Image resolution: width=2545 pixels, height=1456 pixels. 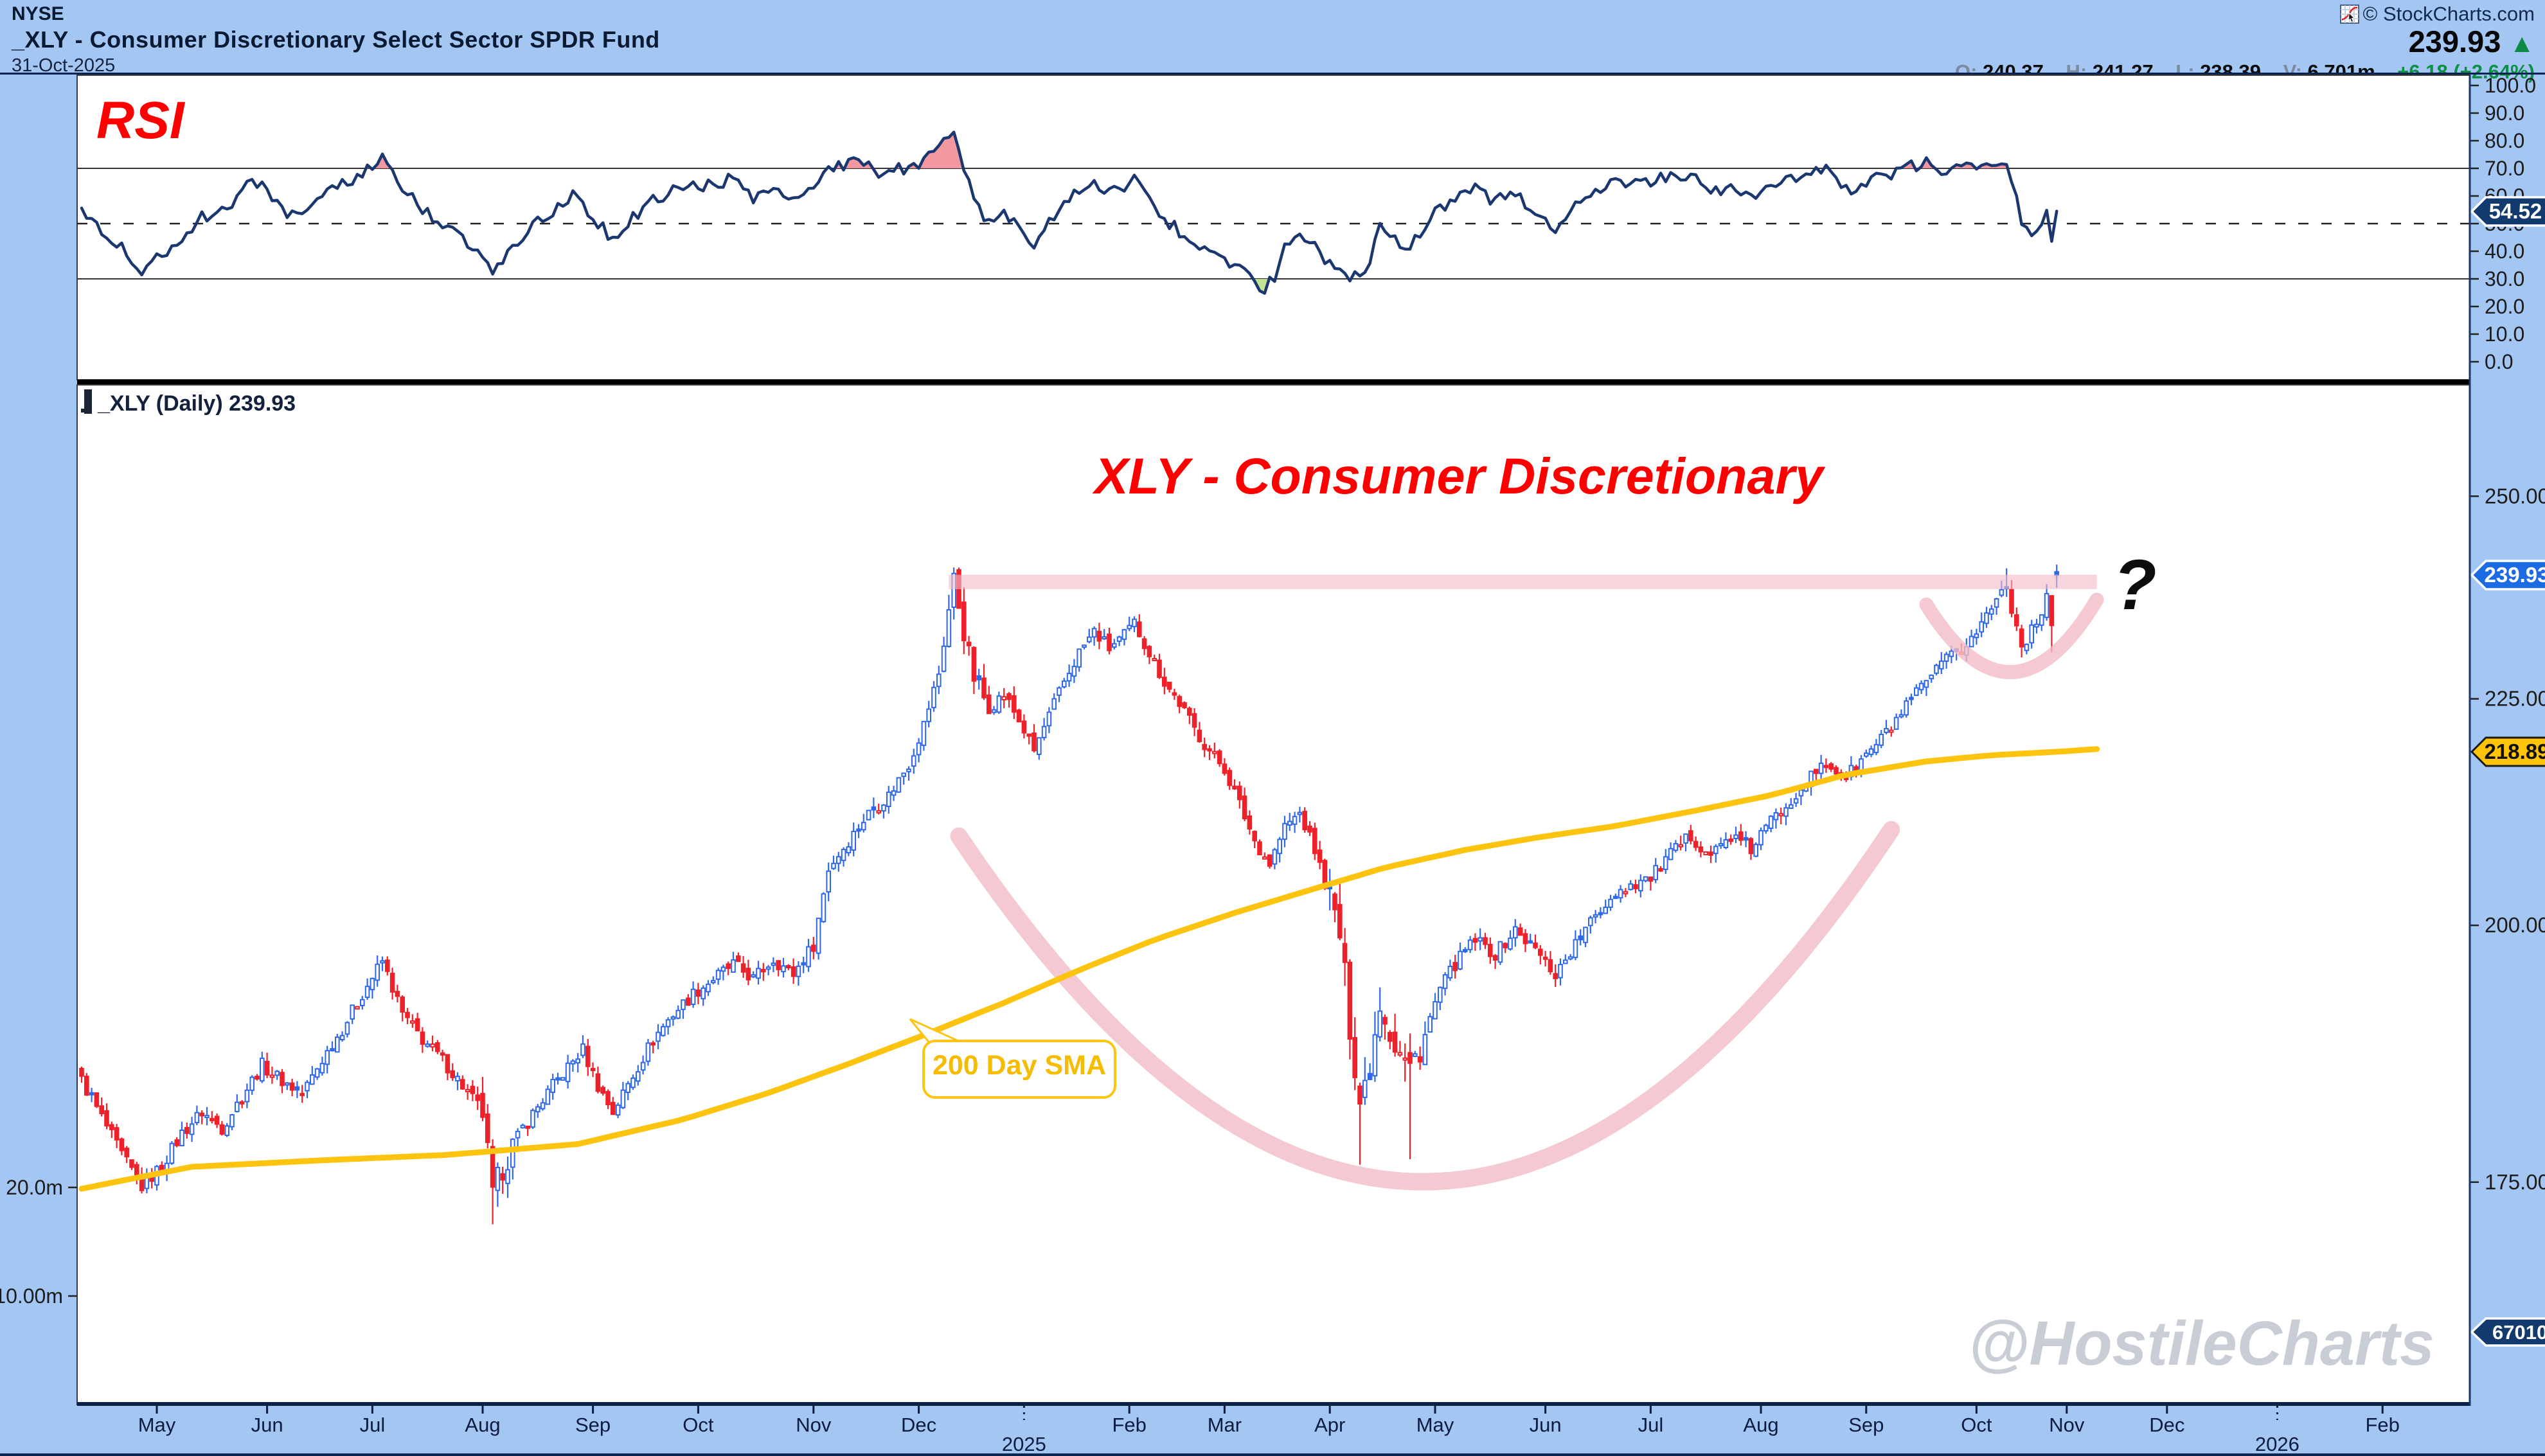 What do you see at coordinates (1329, 1425) in the screenshot?
I see `month-tick-label: Apr` at bounding box center [1329, 1425].